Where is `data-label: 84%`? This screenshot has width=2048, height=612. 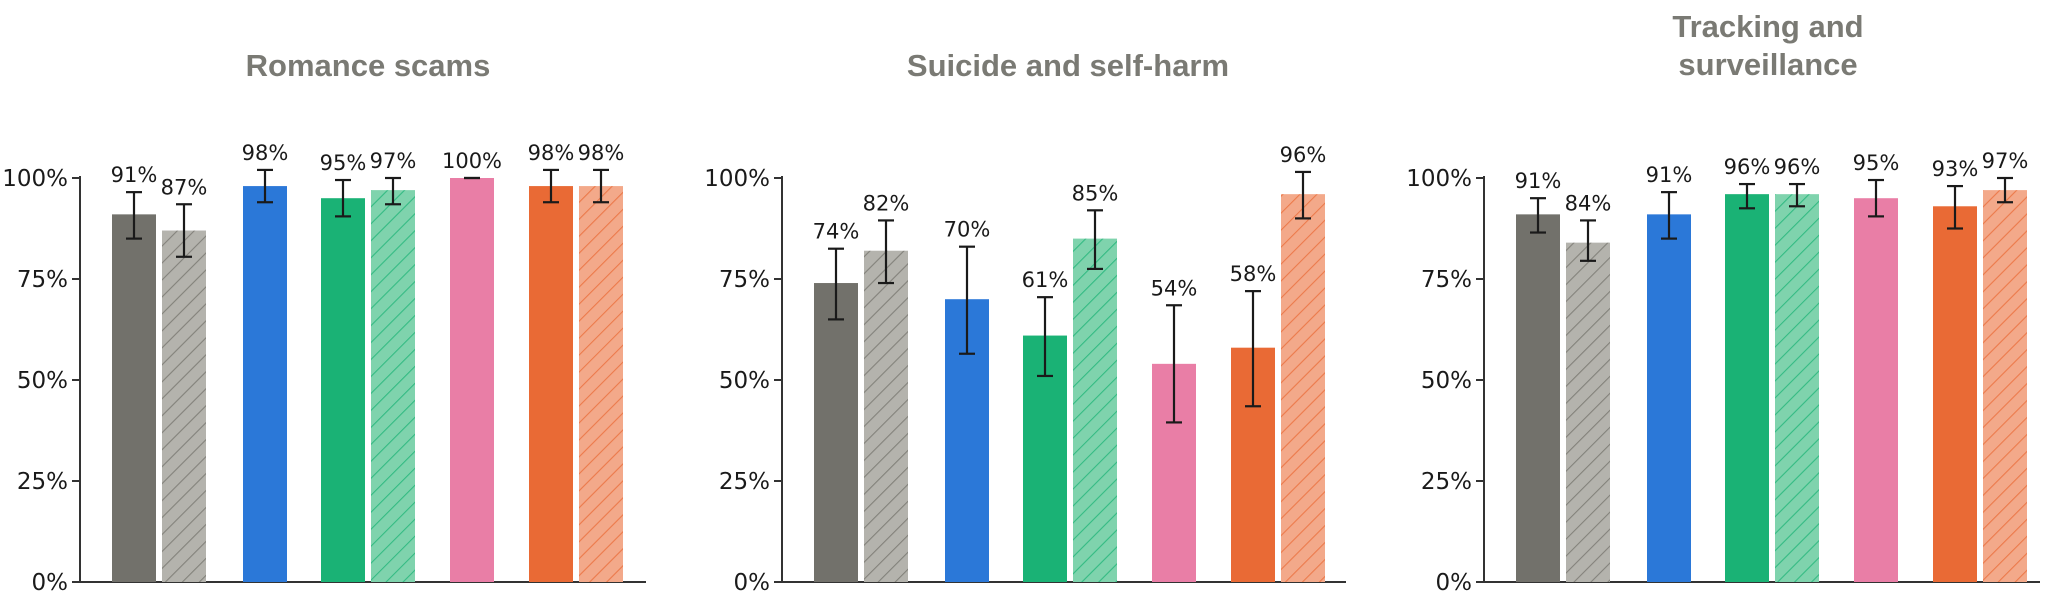 data-label: 84% is located at coordinates (1588, 203).